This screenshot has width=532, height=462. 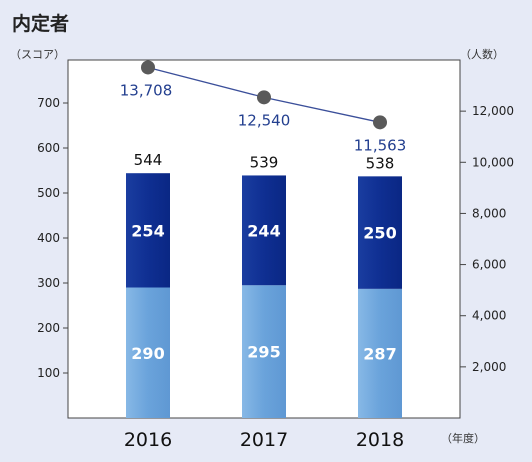 I want to click on x-axis: 2016 2017 2018, so click(x=264, y=440).